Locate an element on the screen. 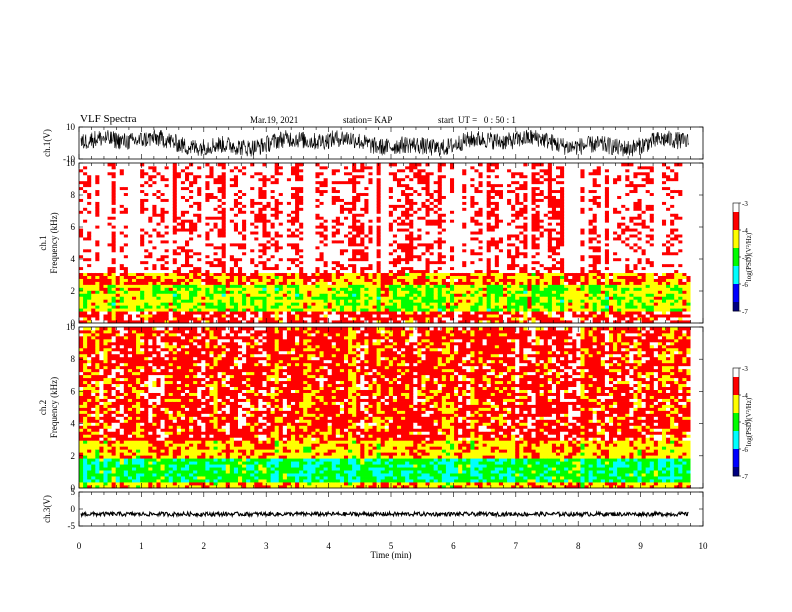 This screenshot has width=792, height=612. ch1-spectrogram-channel-label: ch.1 is located at coordinates (43, 242).